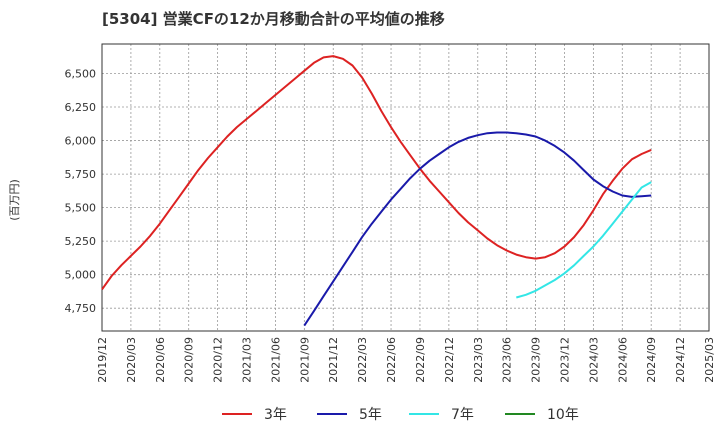 The image size is (720, 440). I want to click on y-tick-label: 5,250, so click(81, 241).